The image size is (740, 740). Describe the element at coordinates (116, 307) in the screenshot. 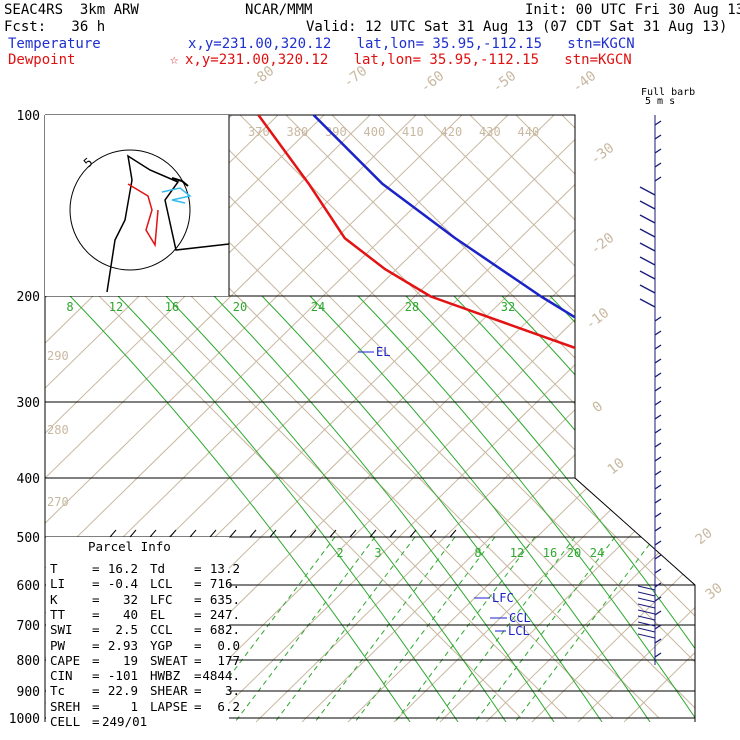

I see `mixing-ratio-label: 12` at that location.